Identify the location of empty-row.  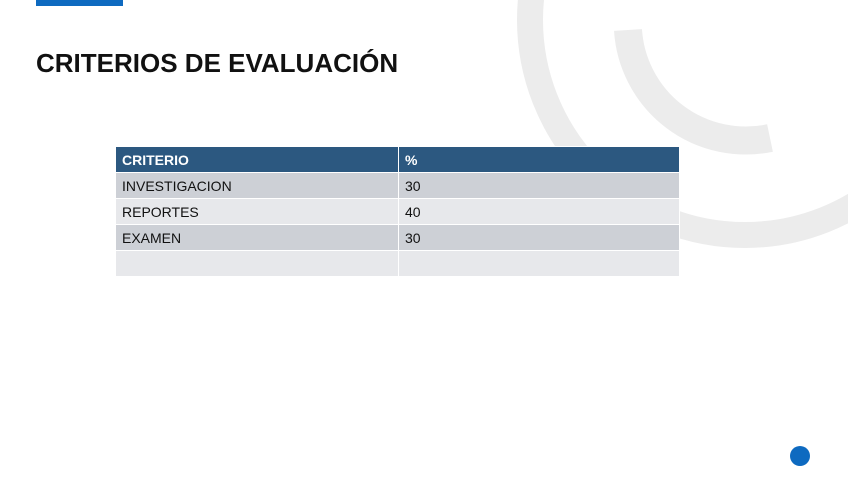
(397, 263).